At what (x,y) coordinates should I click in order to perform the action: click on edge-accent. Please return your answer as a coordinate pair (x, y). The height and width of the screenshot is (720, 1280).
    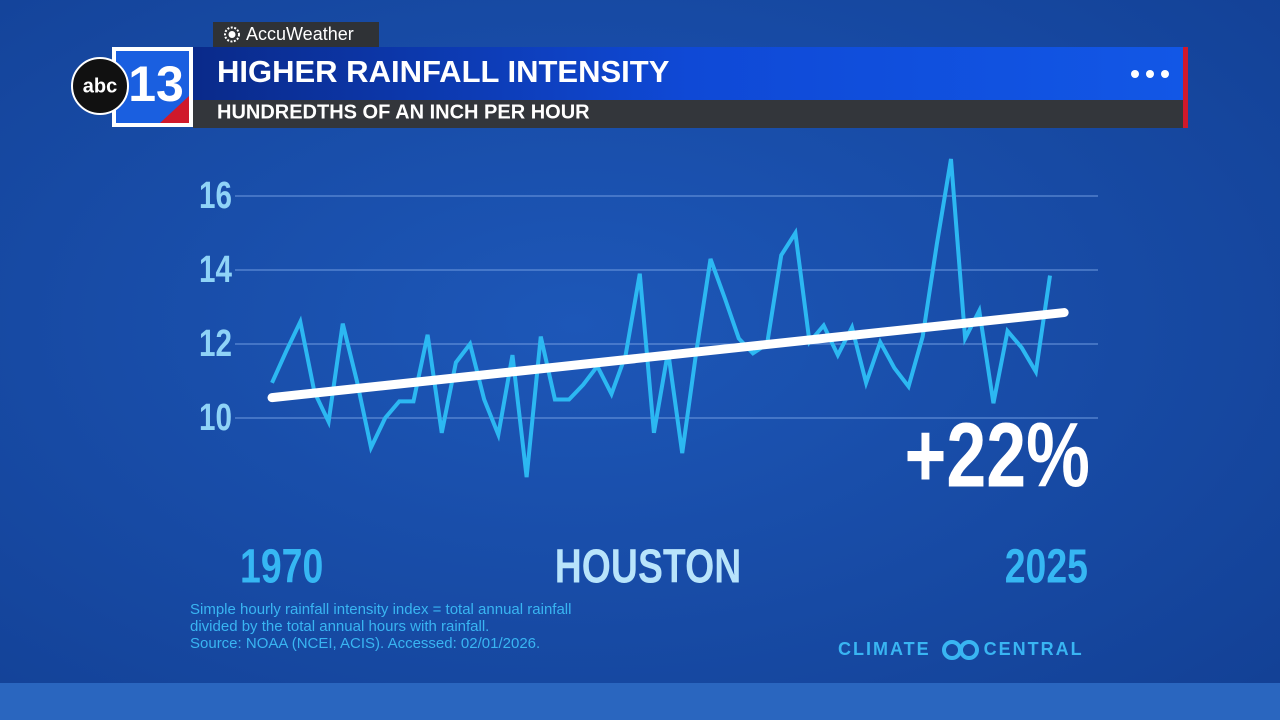
    Looking at the image, I should click on (1185, 87).